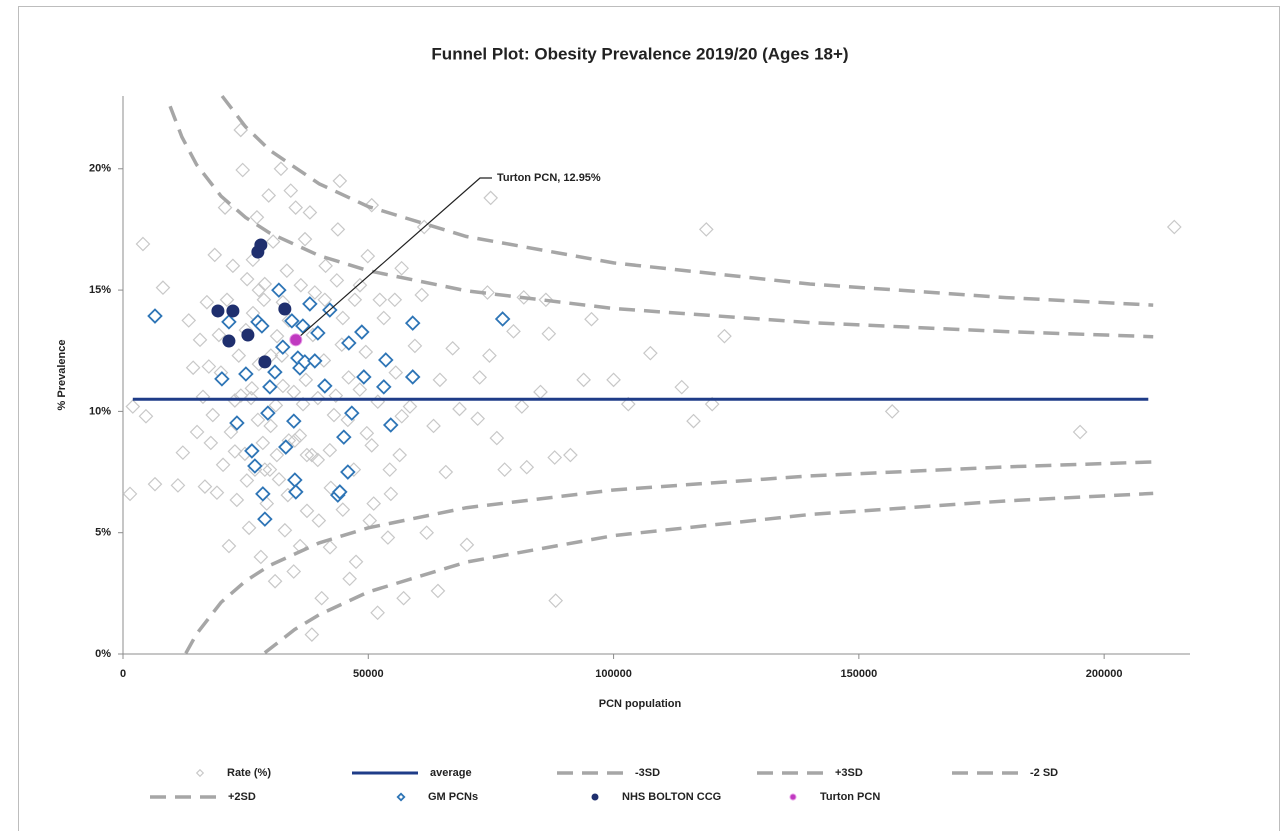  What do you see at coordinates (100, 169) in the screenshot?
I see `y-tick-label: 20%` at bounding box center [100, 169].